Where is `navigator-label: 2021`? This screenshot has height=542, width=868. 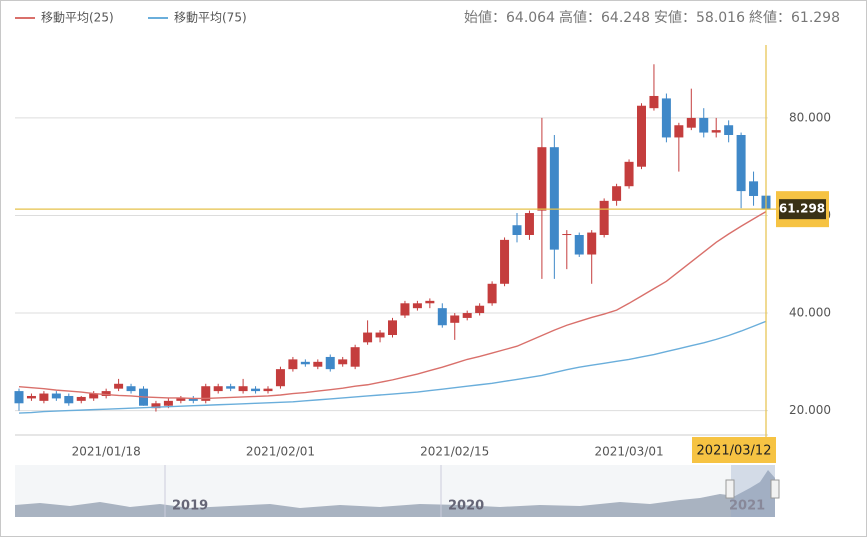
navigator-label: 2021 is located at coordinates (747, 506).